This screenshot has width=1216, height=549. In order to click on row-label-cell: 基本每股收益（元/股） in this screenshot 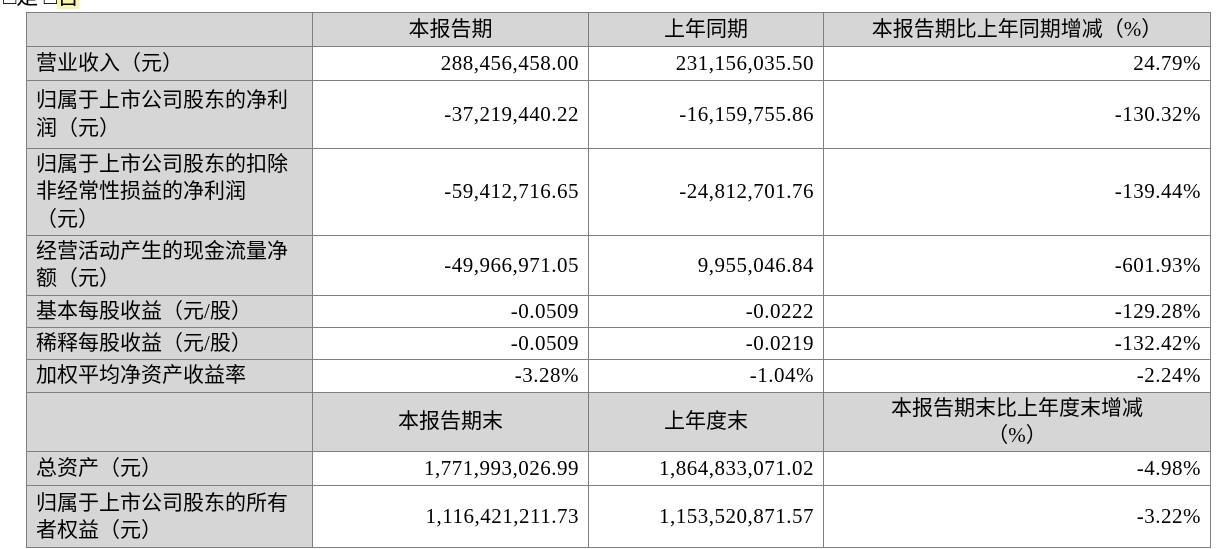, I will do `click(169, 311)`.